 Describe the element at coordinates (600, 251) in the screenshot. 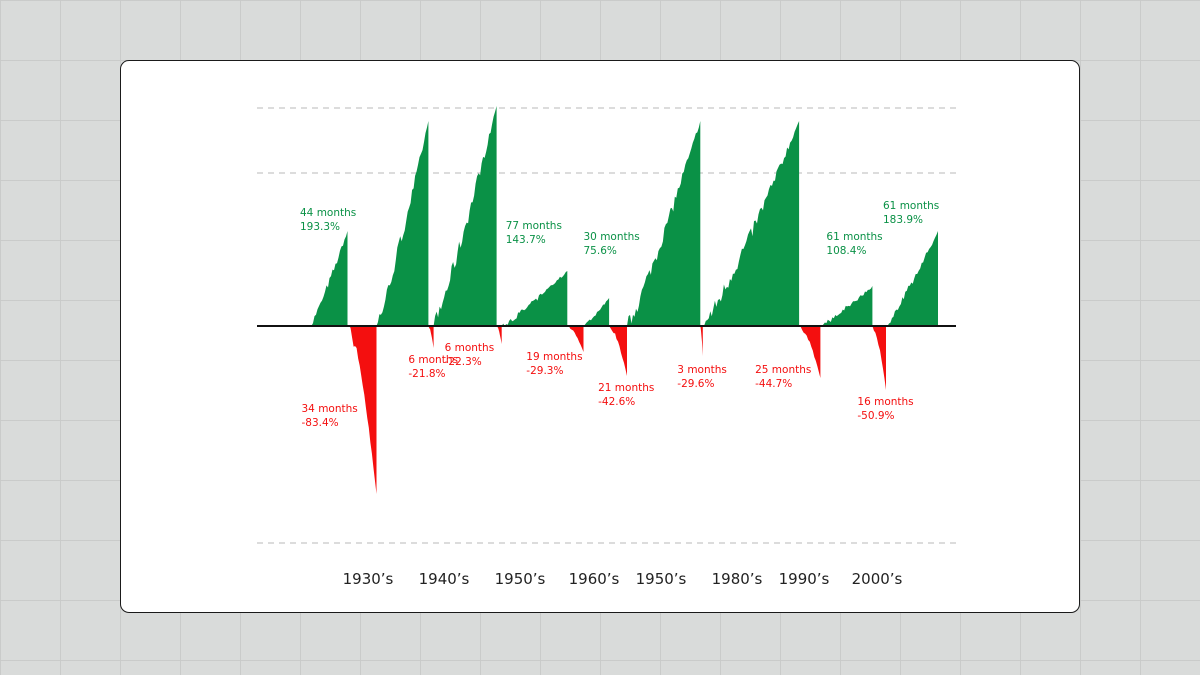

I see `market-change-label: 75.6%` at that location.